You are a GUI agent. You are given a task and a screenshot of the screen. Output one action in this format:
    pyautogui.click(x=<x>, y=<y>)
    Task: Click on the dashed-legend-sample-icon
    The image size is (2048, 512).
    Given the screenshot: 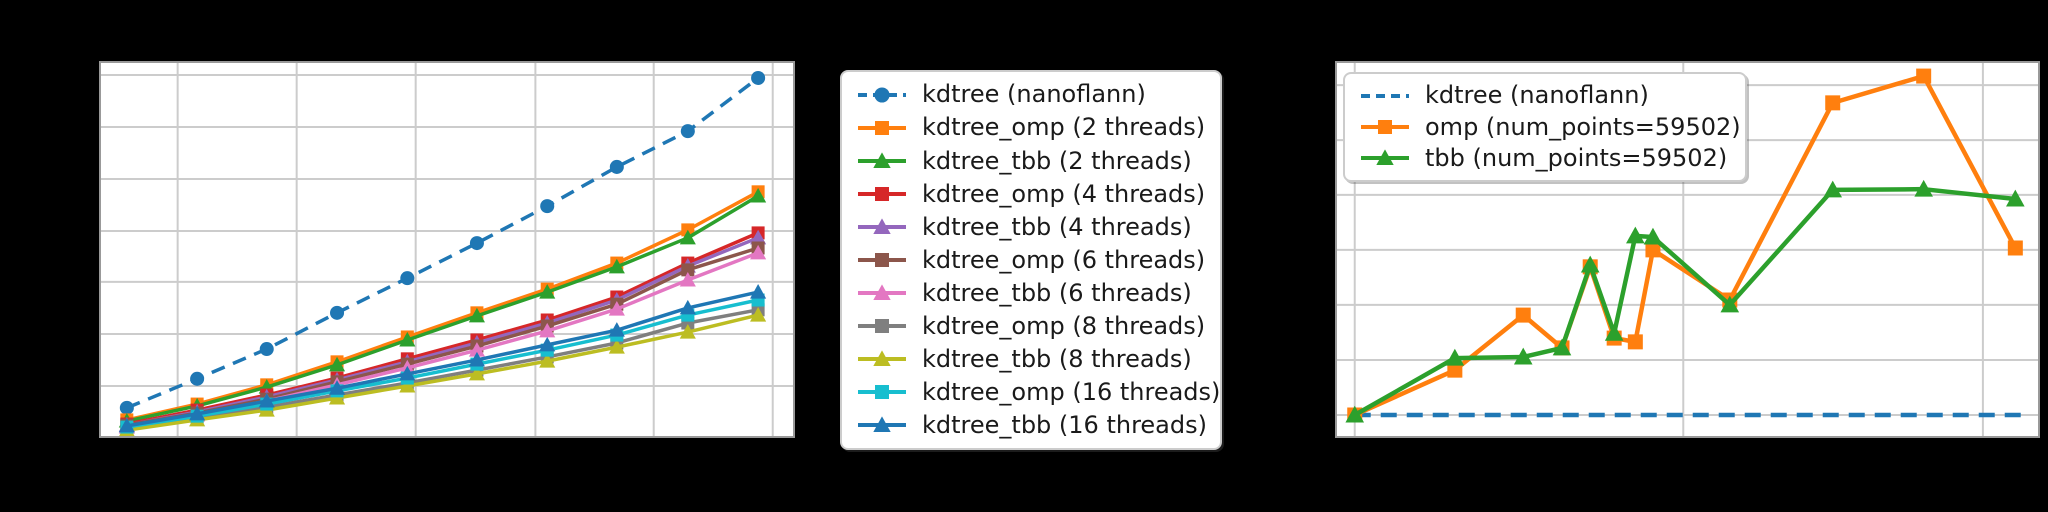 What is the action you would take?
    pyautogui.click(x=1385, y=95)
    